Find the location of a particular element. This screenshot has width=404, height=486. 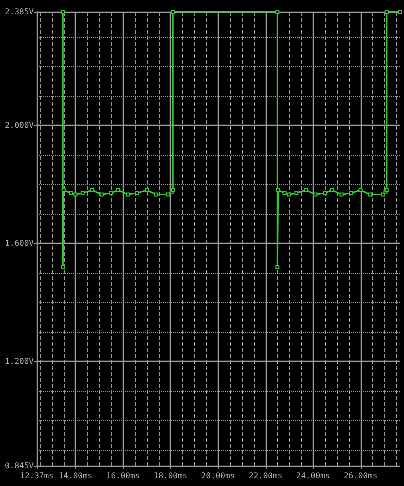

x-tick-label: 20.00ms is located at coordinates (218, 476).